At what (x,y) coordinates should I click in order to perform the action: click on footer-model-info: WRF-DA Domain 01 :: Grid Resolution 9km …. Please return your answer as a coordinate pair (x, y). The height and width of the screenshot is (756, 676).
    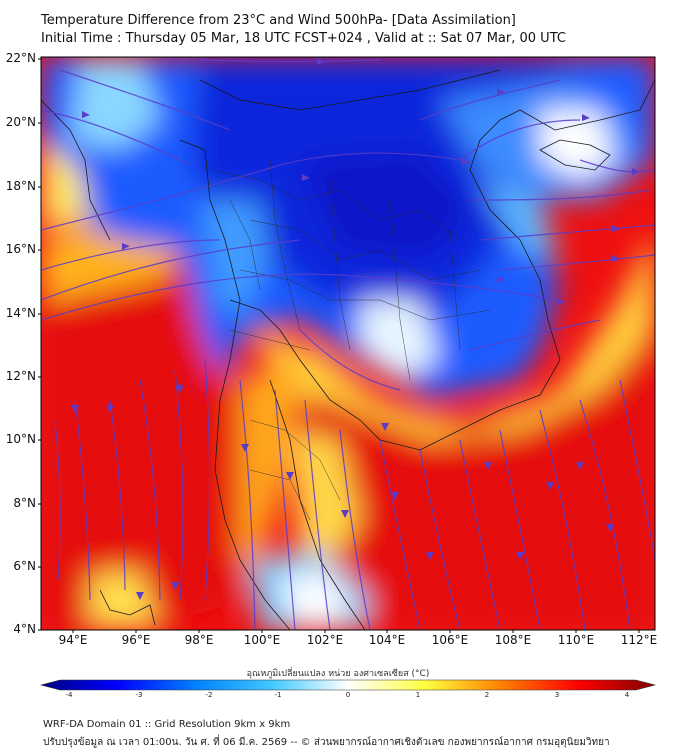
    Looking at the image, I should click on (167, 724).